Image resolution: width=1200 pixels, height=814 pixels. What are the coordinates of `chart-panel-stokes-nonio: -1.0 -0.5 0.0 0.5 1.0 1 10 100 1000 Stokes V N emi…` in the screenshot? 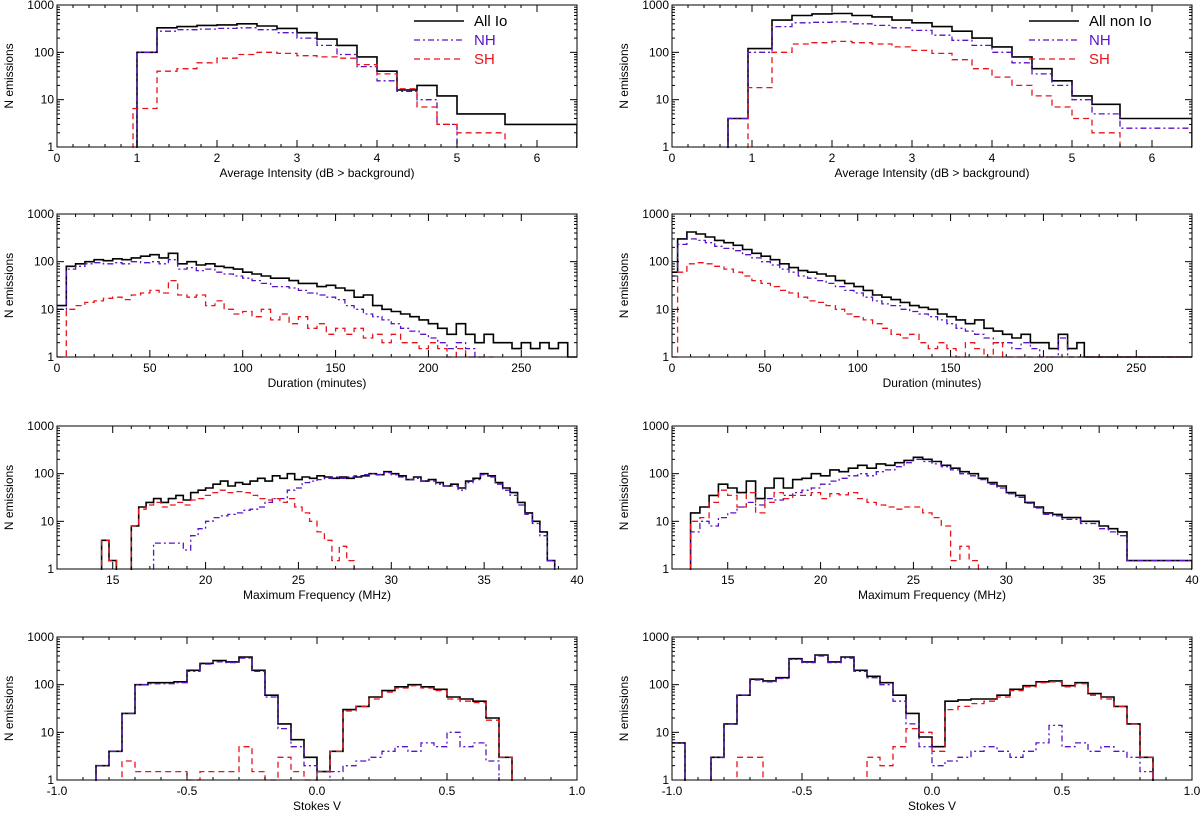 It's located at (908, 721).